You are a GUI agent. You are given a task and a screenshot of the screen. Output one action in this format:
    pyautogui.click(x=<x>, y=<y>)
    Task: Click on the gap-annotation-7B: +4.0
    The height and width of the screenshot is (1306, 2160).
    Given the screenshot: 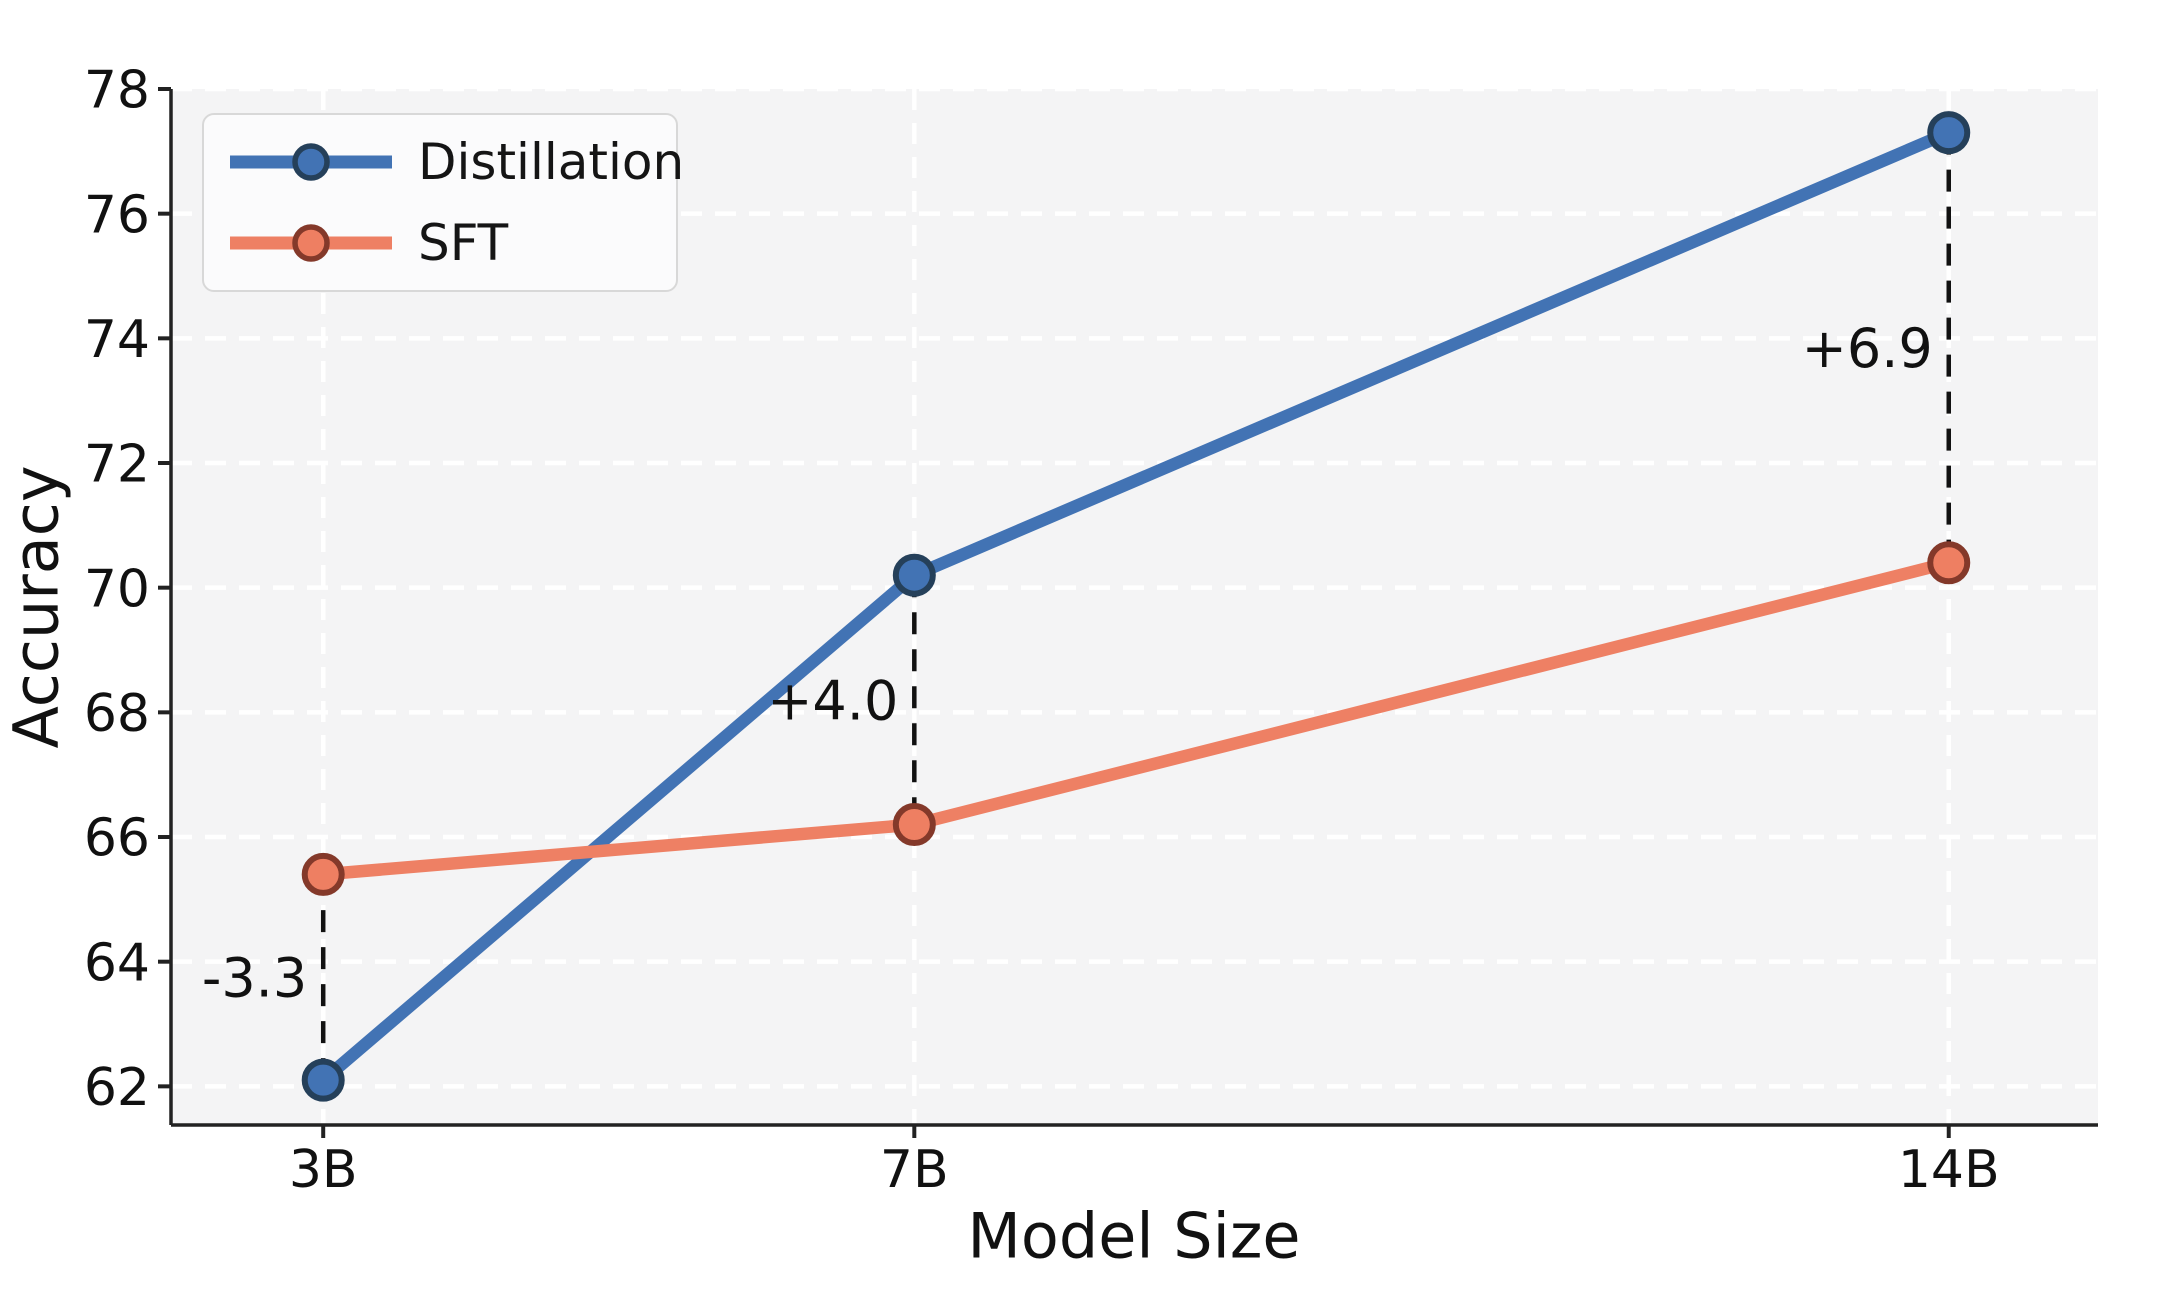 What is the action you would take?
    pyautogui.click(x=832, y=700)
    